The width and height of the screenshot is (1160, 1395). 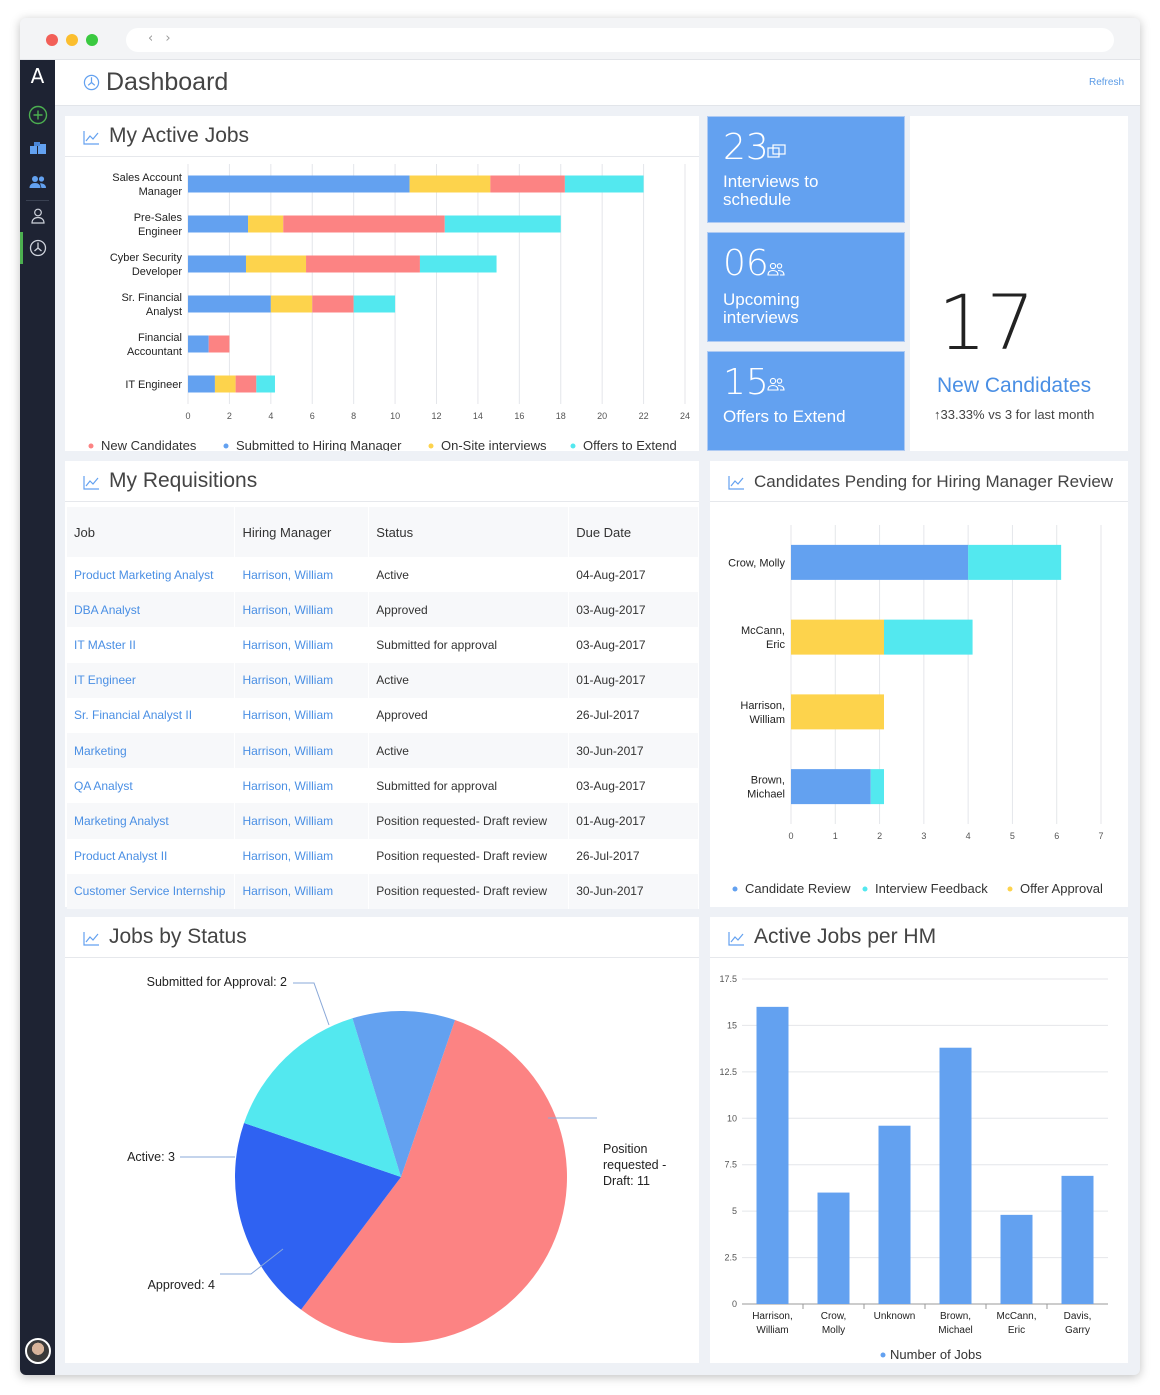 I want to click on active-per-hm-title: Active Jobs per HM, so click(x=845, y=936).